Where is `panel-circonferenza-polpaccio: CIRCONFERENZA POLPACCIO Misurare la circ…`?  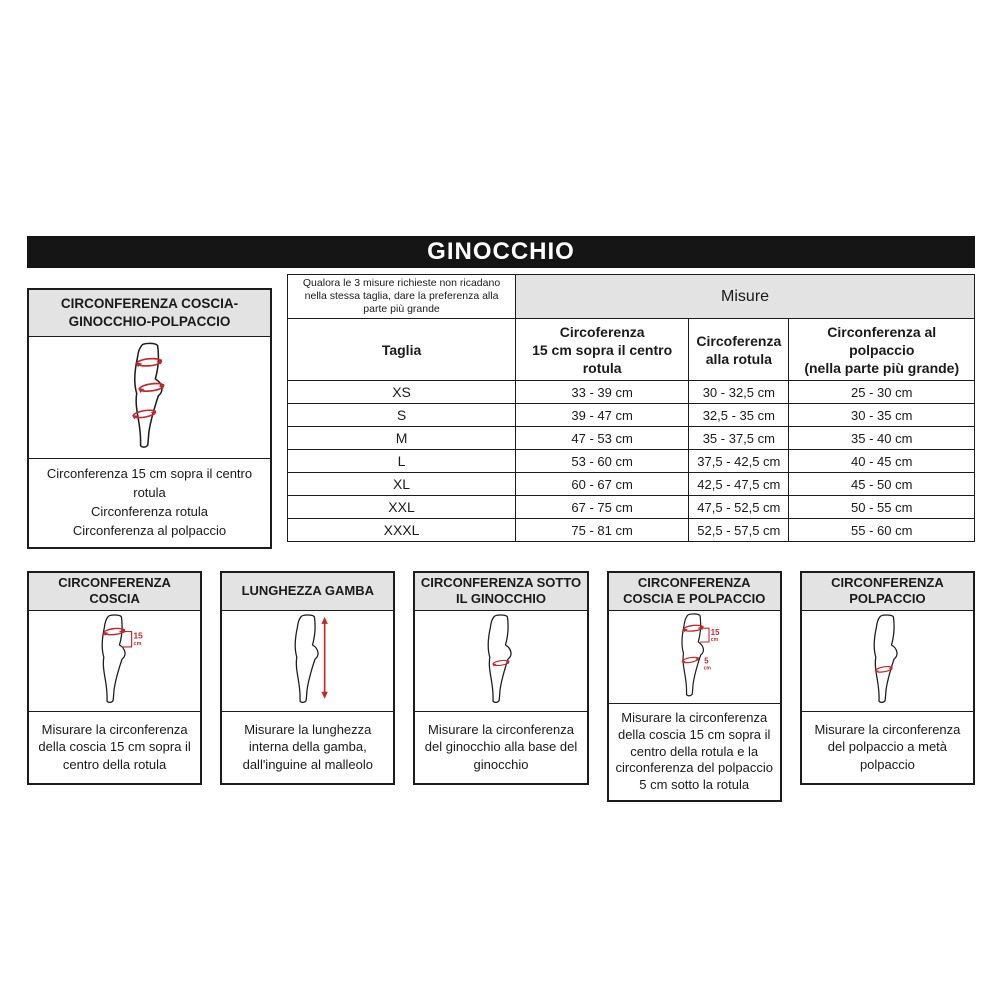
panel-circonferenza-polpaccio: CIRCONFERENZA POLPACCIO Misurare la circ… is located at coordinates (887, 677).